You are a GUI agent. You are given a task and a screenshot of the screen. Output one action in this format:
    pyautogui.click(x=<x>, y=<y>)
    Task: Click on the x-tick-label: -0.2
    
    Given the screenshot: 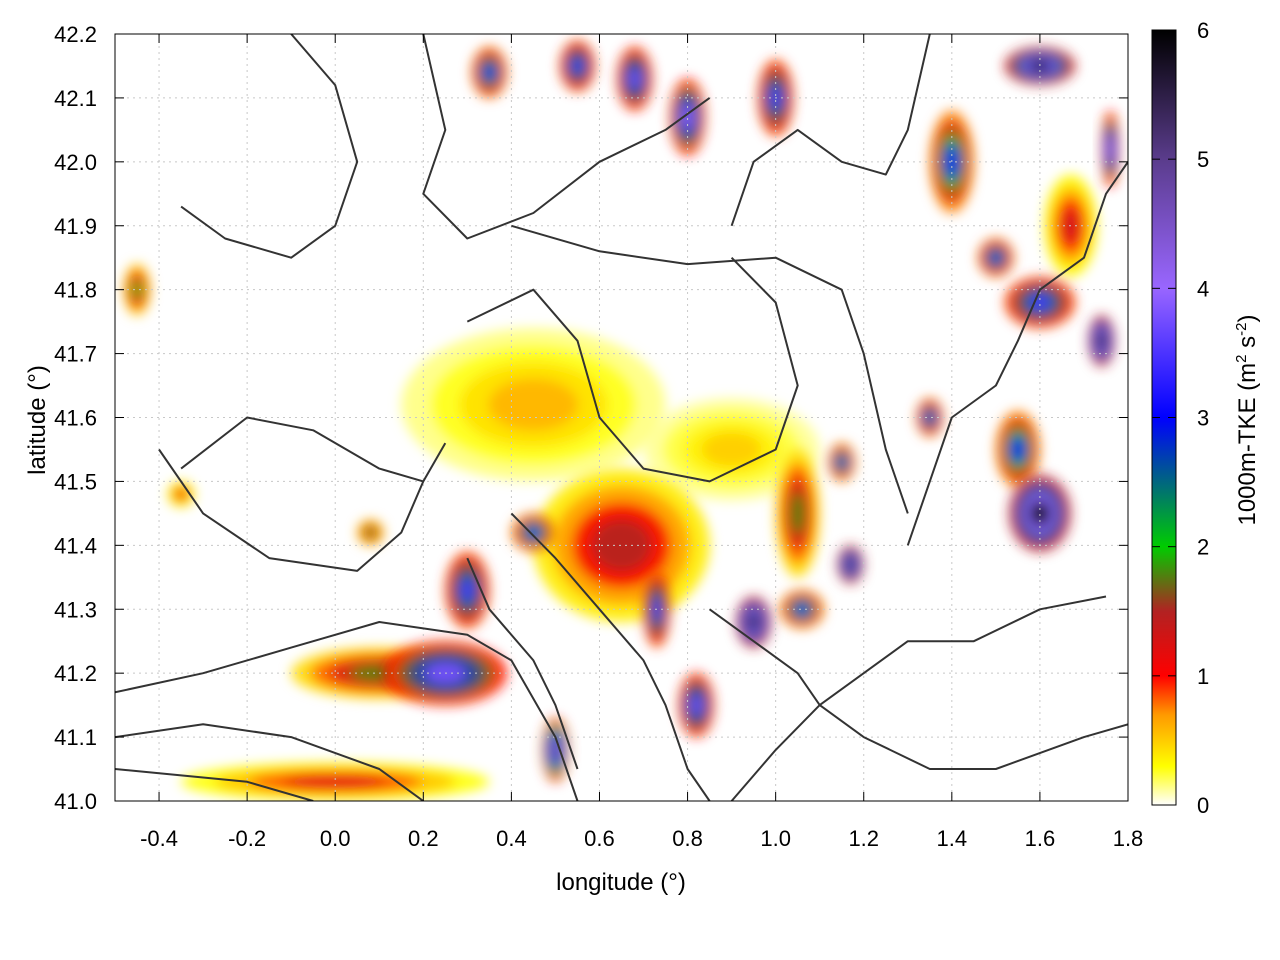 What is the action you would take?
    pyautogui.click(x=247, y=838)
    